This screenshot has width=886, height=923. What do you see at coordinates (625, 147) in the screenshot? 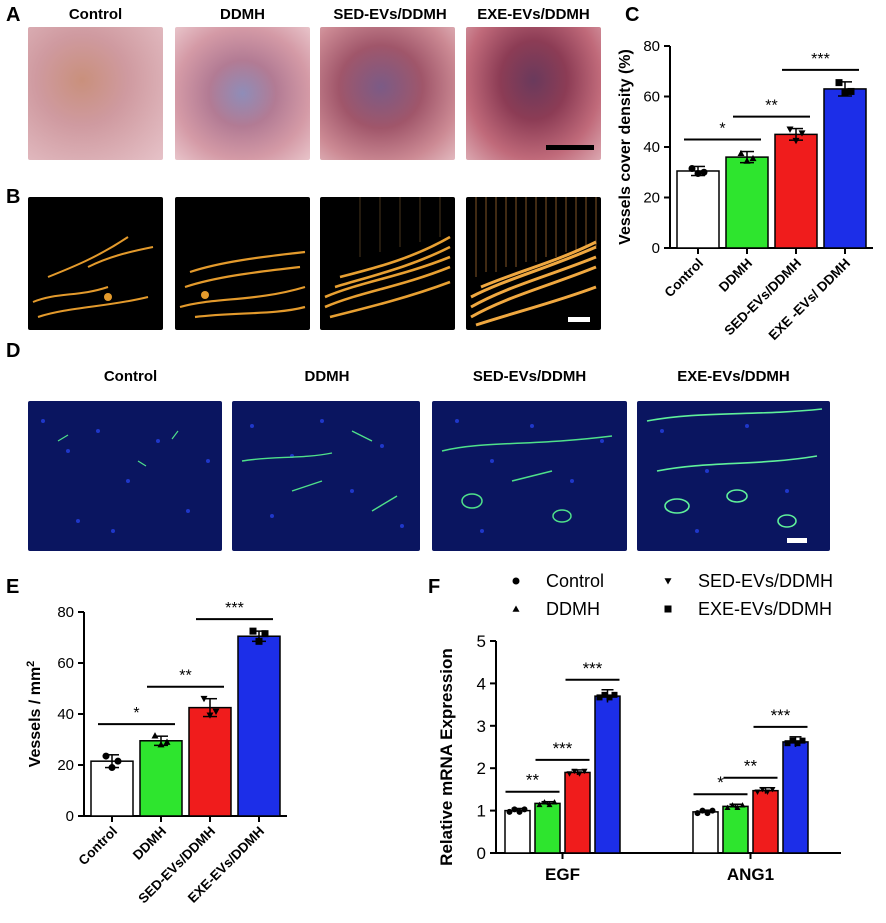
I see `y-axis-title: Vessels cover density (%)` at bounding box center [625, 147].